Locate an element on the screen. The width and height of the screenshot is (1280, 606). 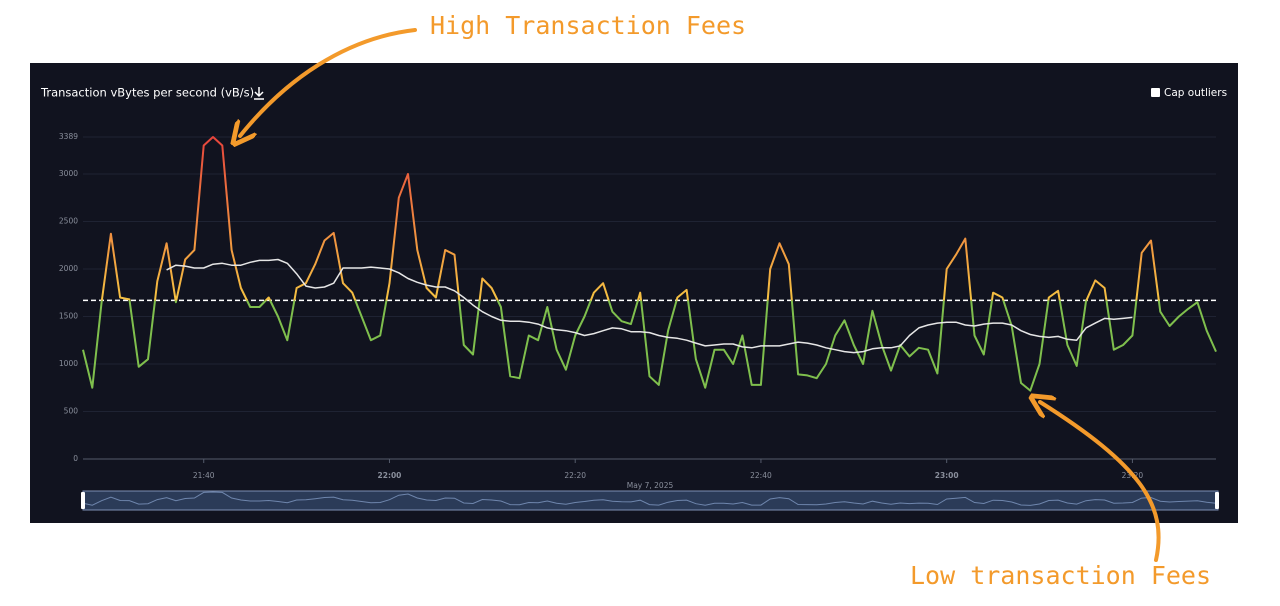
download-icon is located at coordinates (259, 93).